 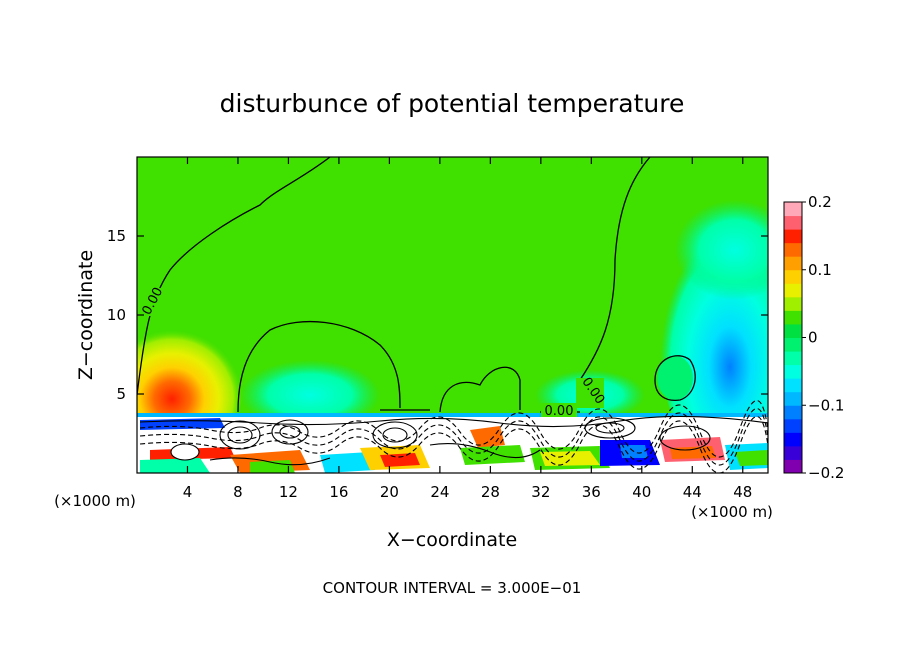 What do you see at coordinates (439, 492) in the screenshot?
I see `x-tick-label: 24` at bounding box center [439, 492].